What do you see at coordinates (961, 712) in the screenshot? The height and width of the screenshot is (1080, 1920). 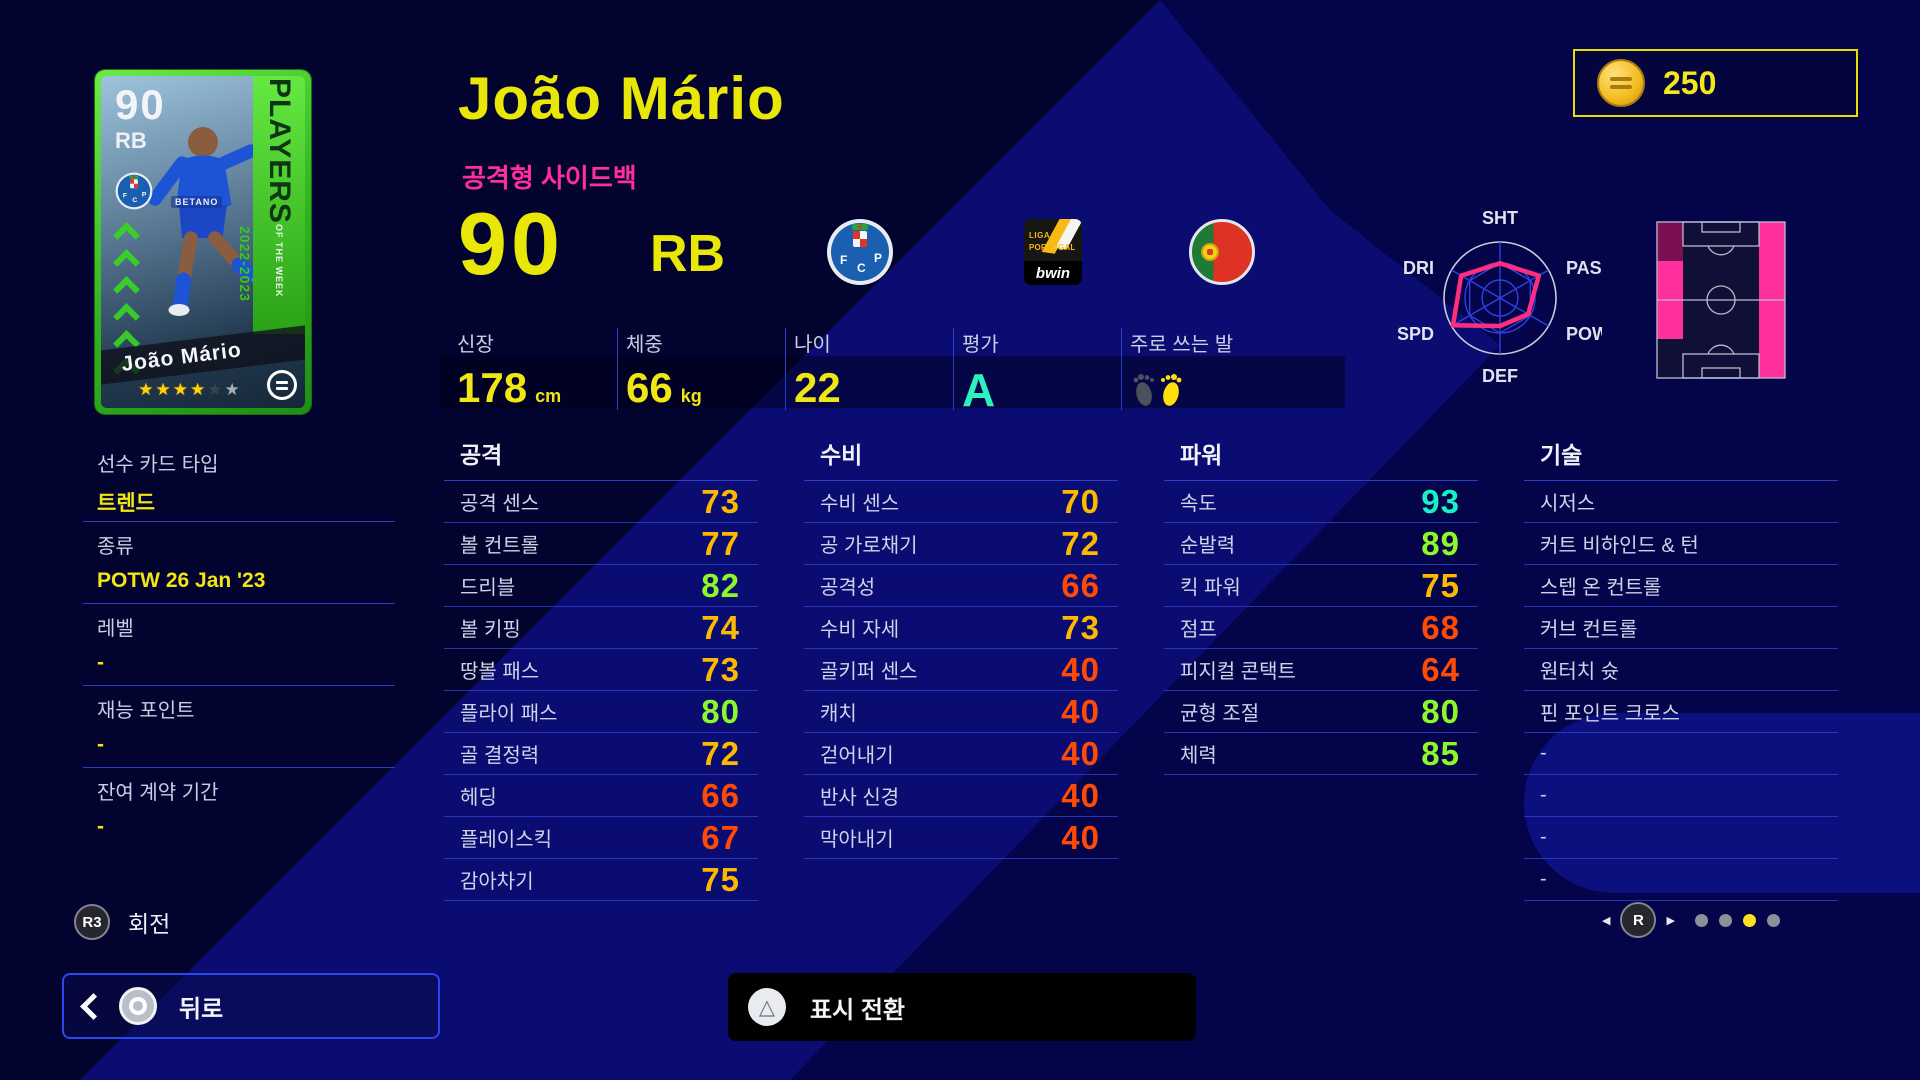 I see `stat-row: 캐치 40` at bounding box center [961, 712].